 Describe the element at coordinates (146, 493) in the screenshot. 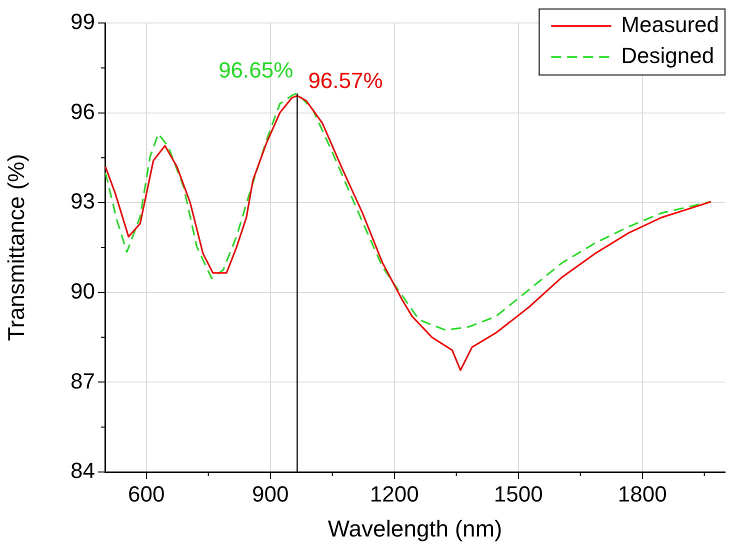

I see `x-tick-label: 600` at that location.